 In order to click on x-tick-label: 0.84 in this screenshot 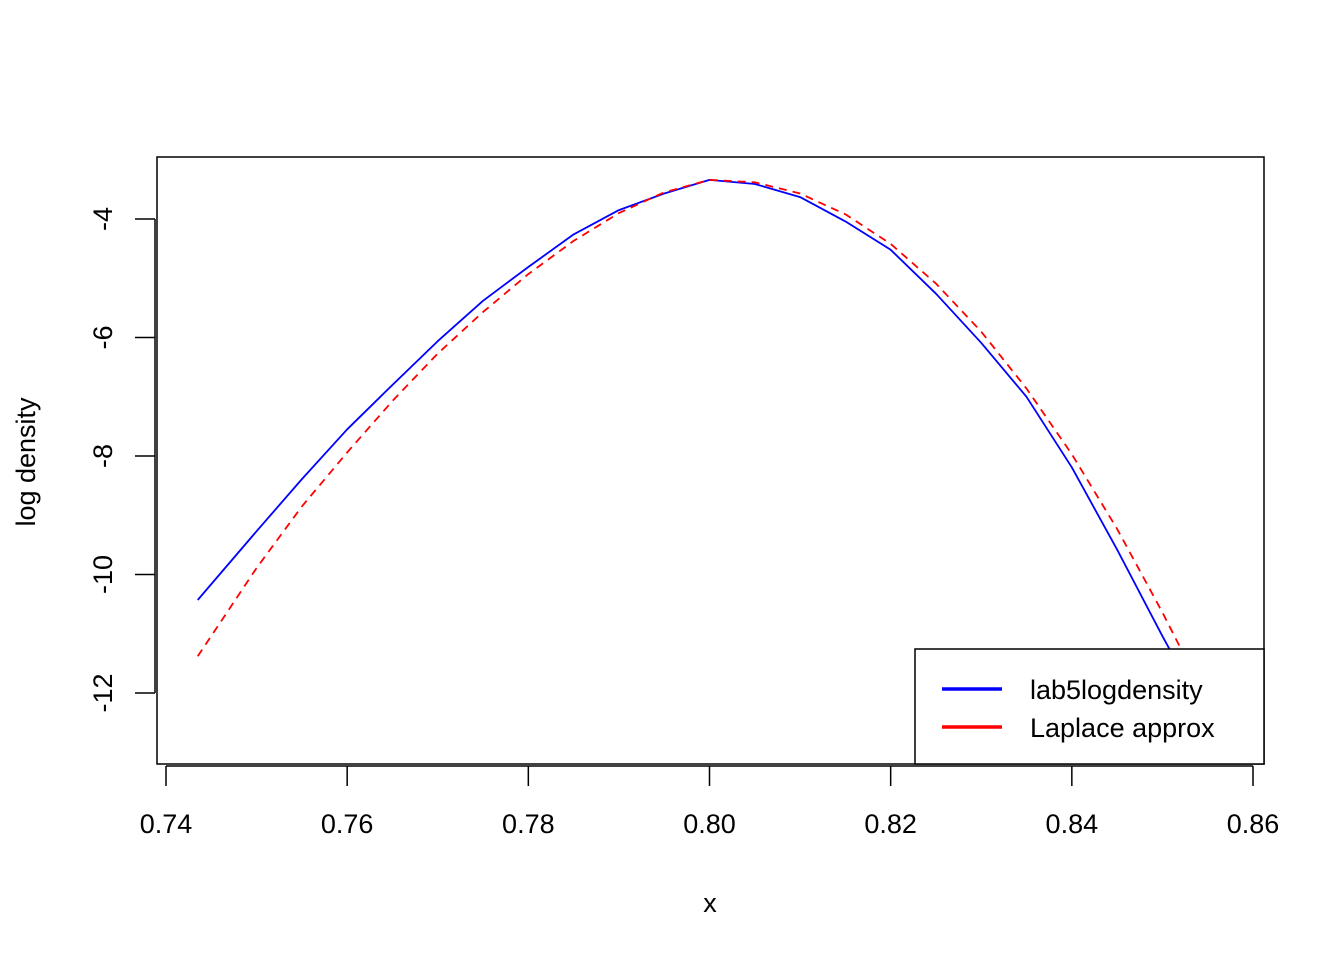, I will do `click(1072, 824)`.